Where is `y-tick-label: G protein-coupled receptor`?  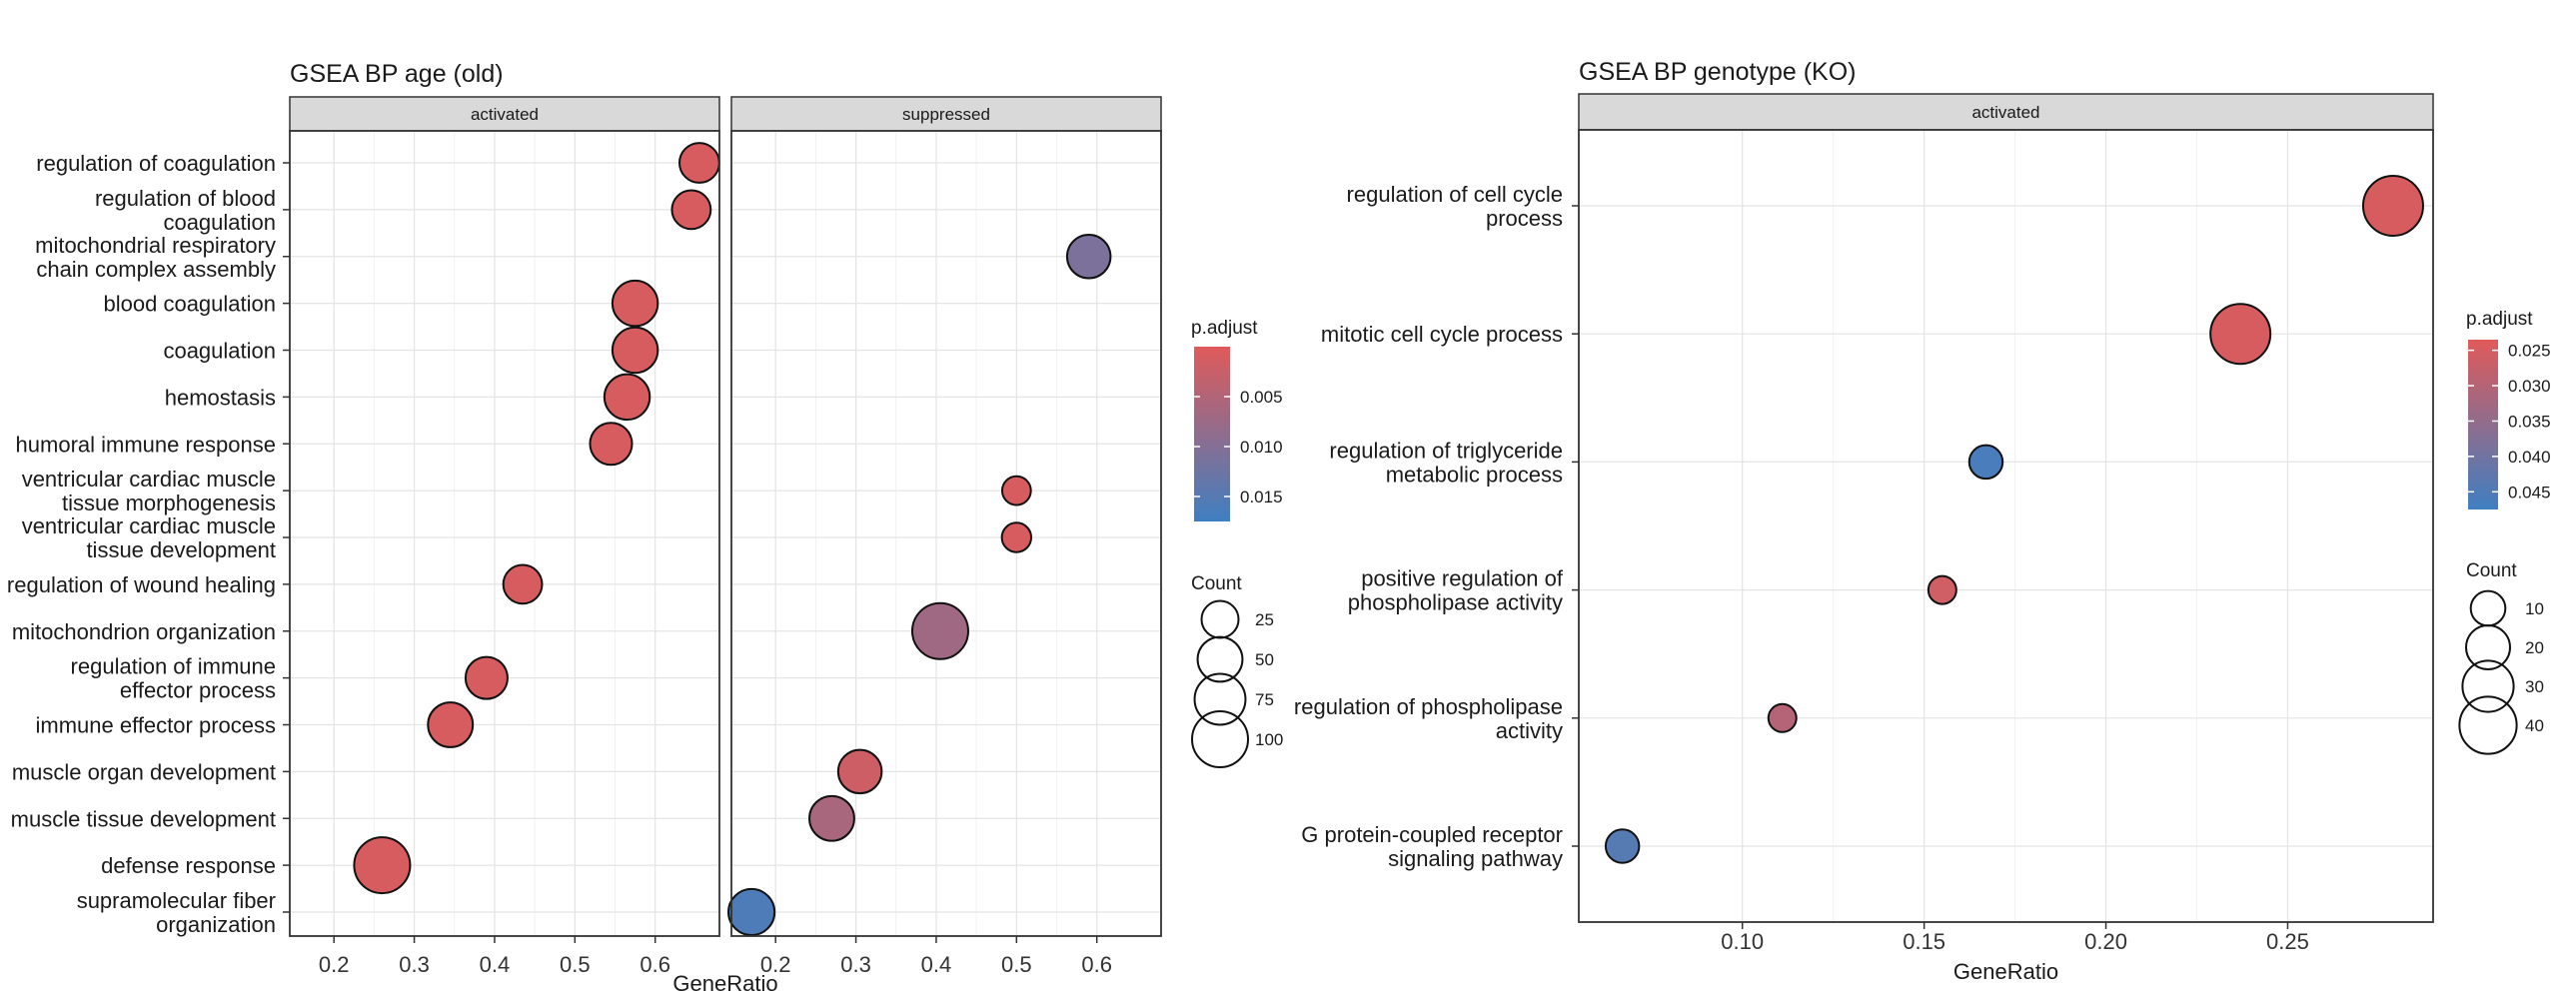
y-tick-label: G protein-coupled receptor is located at coordinates (1432, 834).